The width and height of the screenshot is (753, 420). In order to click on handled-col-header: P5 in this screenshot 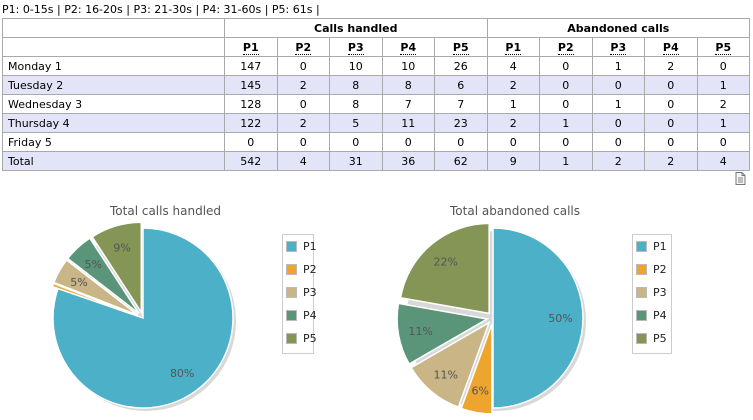, I will do `click(461, 47)`.